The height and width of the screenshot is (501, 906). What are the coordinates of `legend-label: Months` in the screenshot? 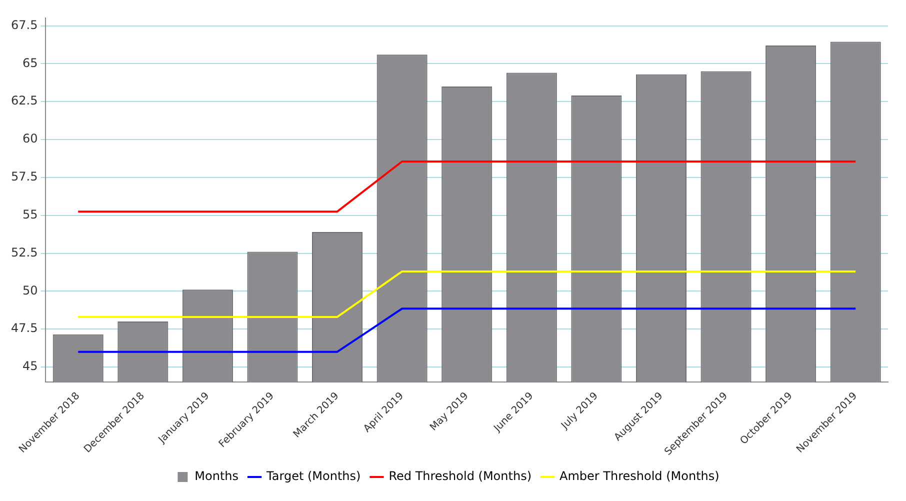 It's located at (216, 476).